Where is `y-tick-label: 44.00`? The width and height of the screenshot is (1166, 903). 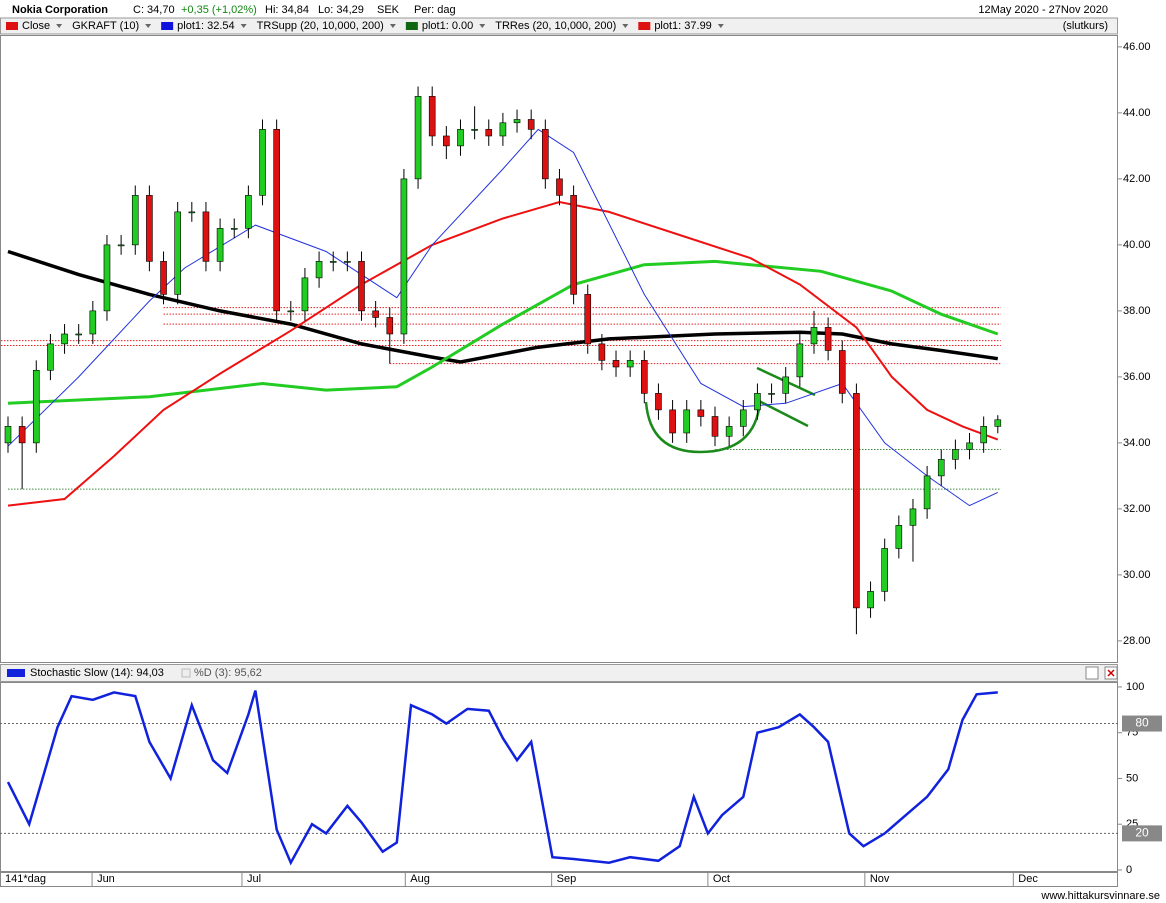 y-tick-label: 44.00 is located at coordinates (1137, 113).